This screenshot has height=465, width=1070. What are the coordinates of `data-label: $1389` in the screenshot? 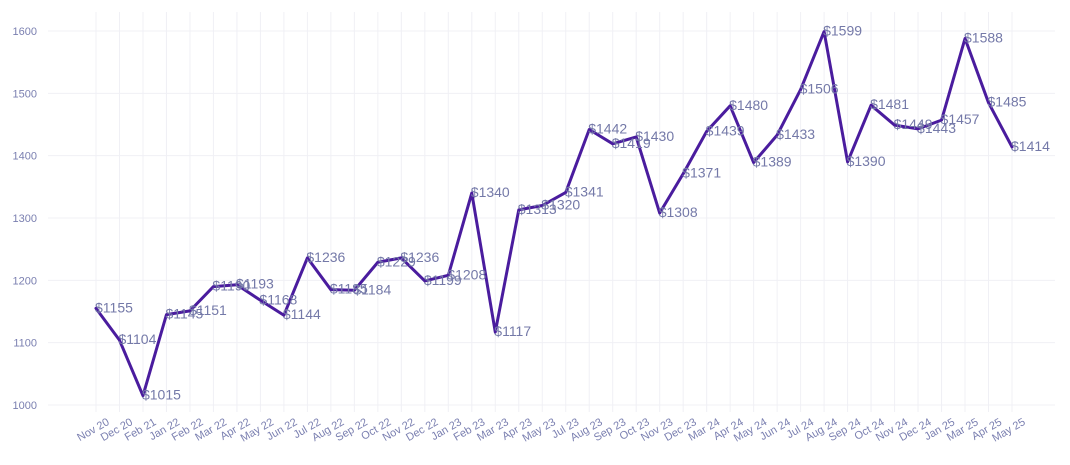 It's located at (772, 162).